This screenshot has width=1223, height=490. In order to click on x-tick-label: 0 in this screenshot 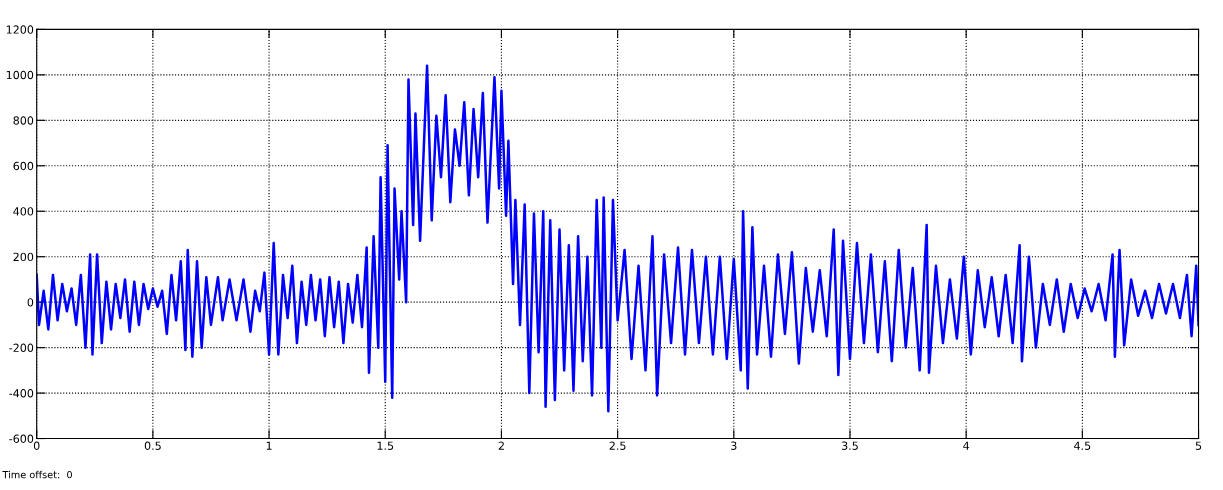, I will do `click(36, 445)`.